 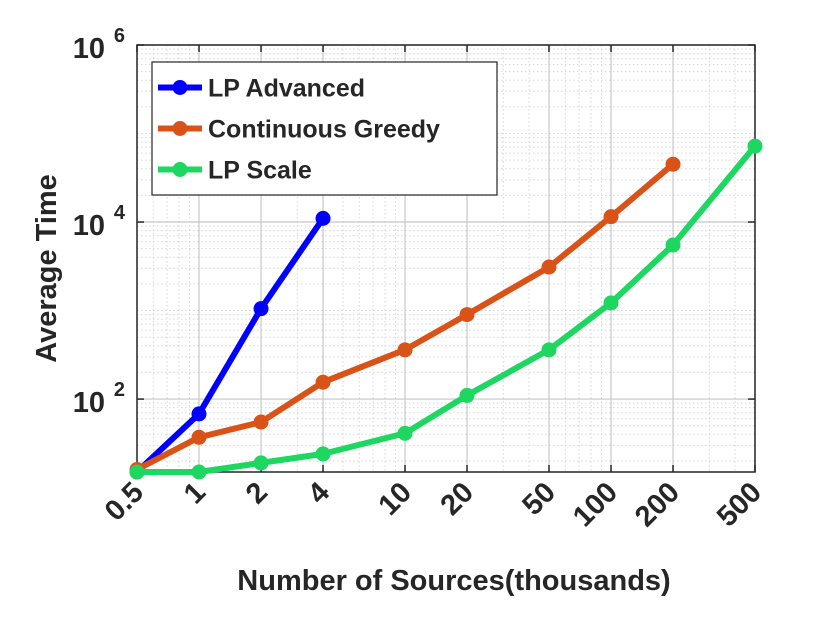 What do you see at coordinates (257, 493) in the screenshot?
I see `x-tick-label: 2` at bounding box center [257, 493].